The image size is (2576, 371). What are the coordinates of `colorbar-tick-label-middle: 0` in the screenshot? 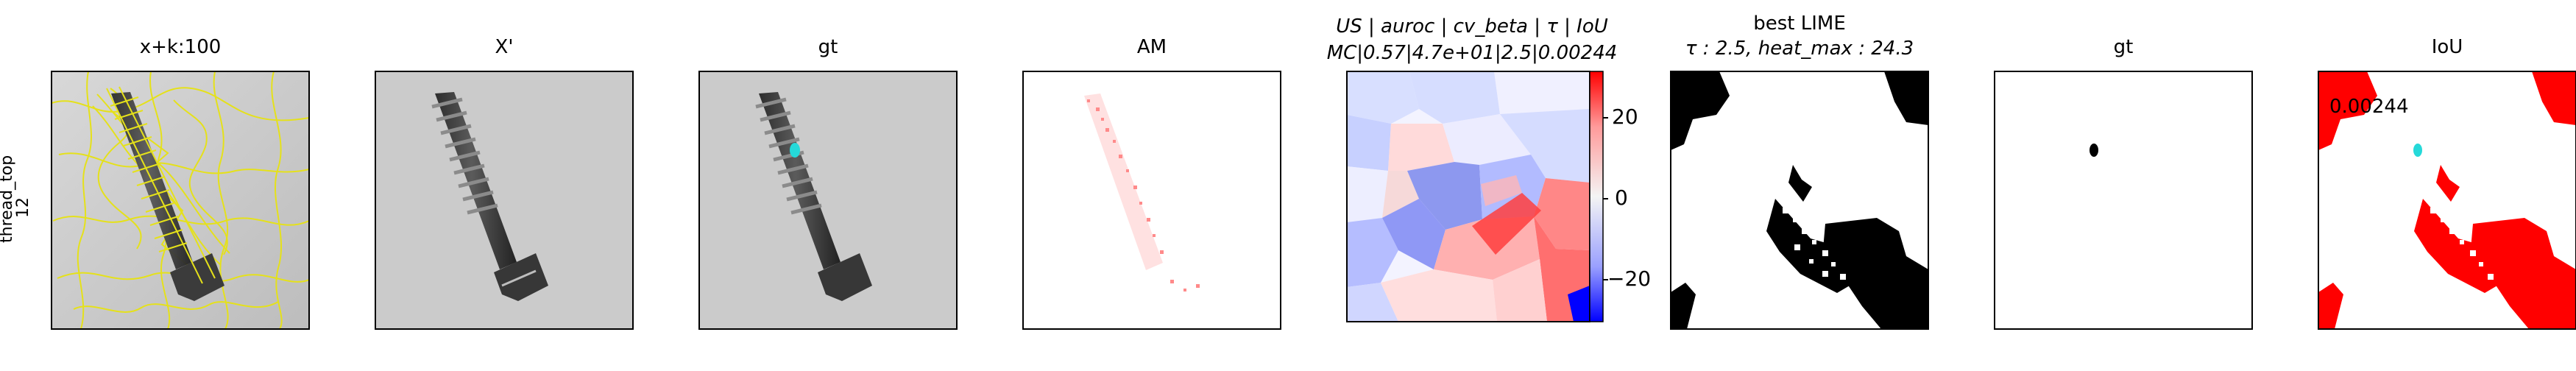 It's located at (1621, 198).